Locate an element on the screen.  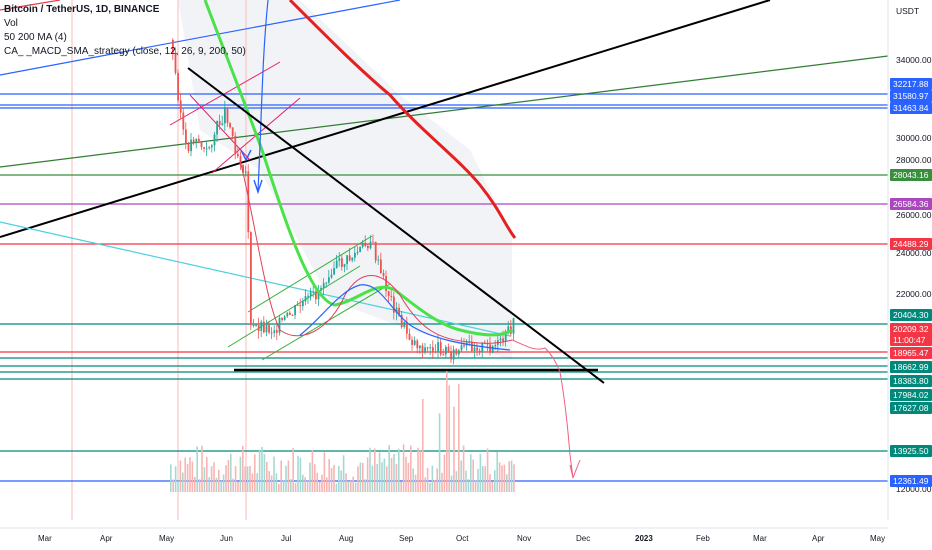
price-tick-label: 24000.00 is located at coordinates (914, 253).